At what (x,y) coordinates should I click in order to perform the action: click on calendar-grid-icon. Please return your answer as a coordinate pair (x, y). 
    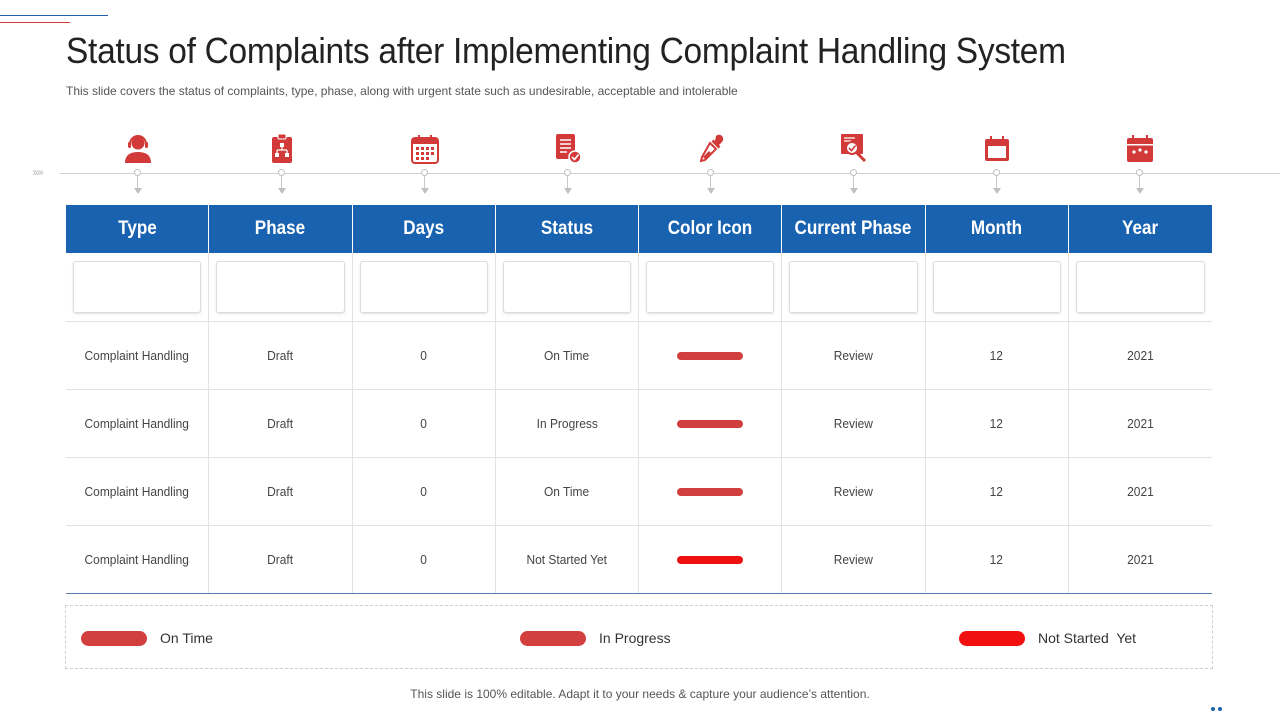
    Looking at the image, I should click on (425, 149).